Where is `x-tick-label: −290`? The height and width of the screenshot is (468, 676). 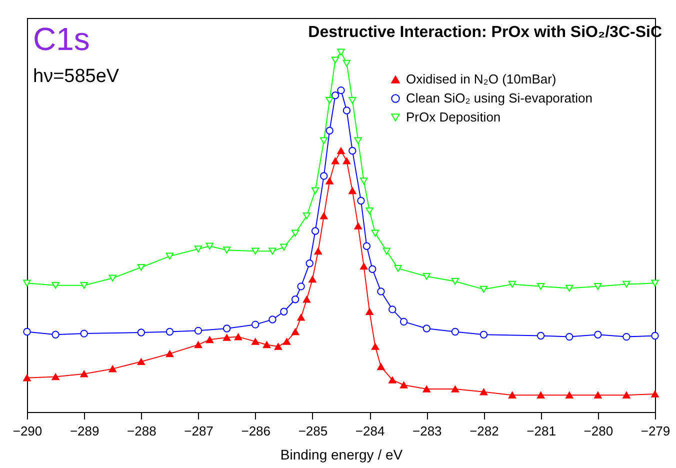 x-tick-label: −290 is located at coordinates (27, 431).